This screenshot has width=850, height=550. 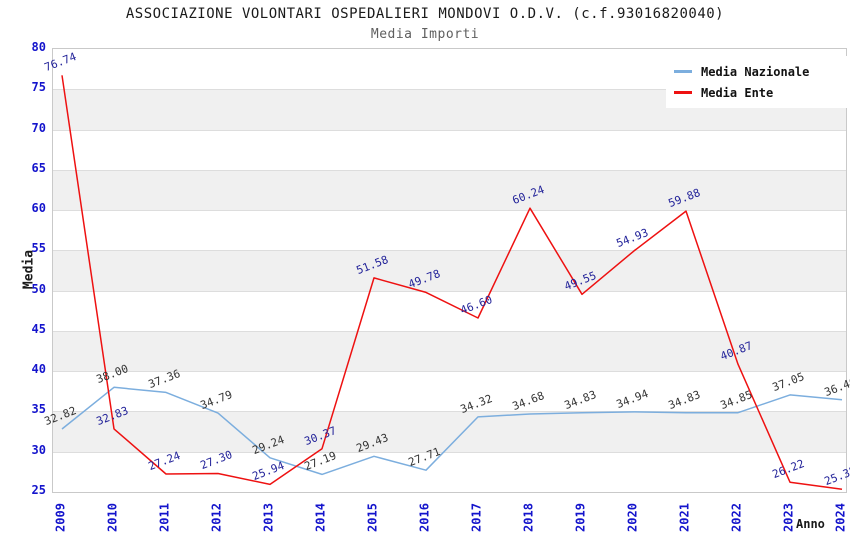 What do you see at coordinates (38, 208) in the screenshot?
I see `y-tick-label: 60` at bounding box center [38, 208].